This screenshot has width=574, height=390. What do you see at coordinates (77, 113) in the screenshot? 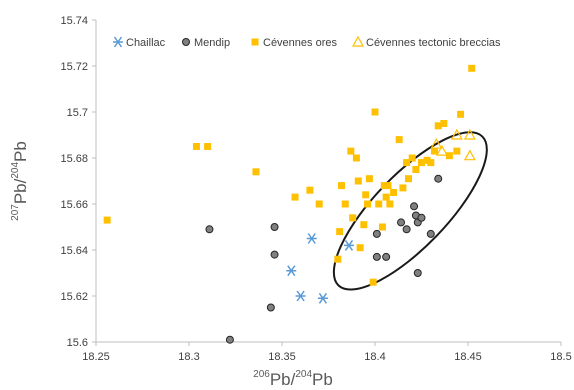
I see `y-tick-label: 15.7` at bounding box center [77, 113].